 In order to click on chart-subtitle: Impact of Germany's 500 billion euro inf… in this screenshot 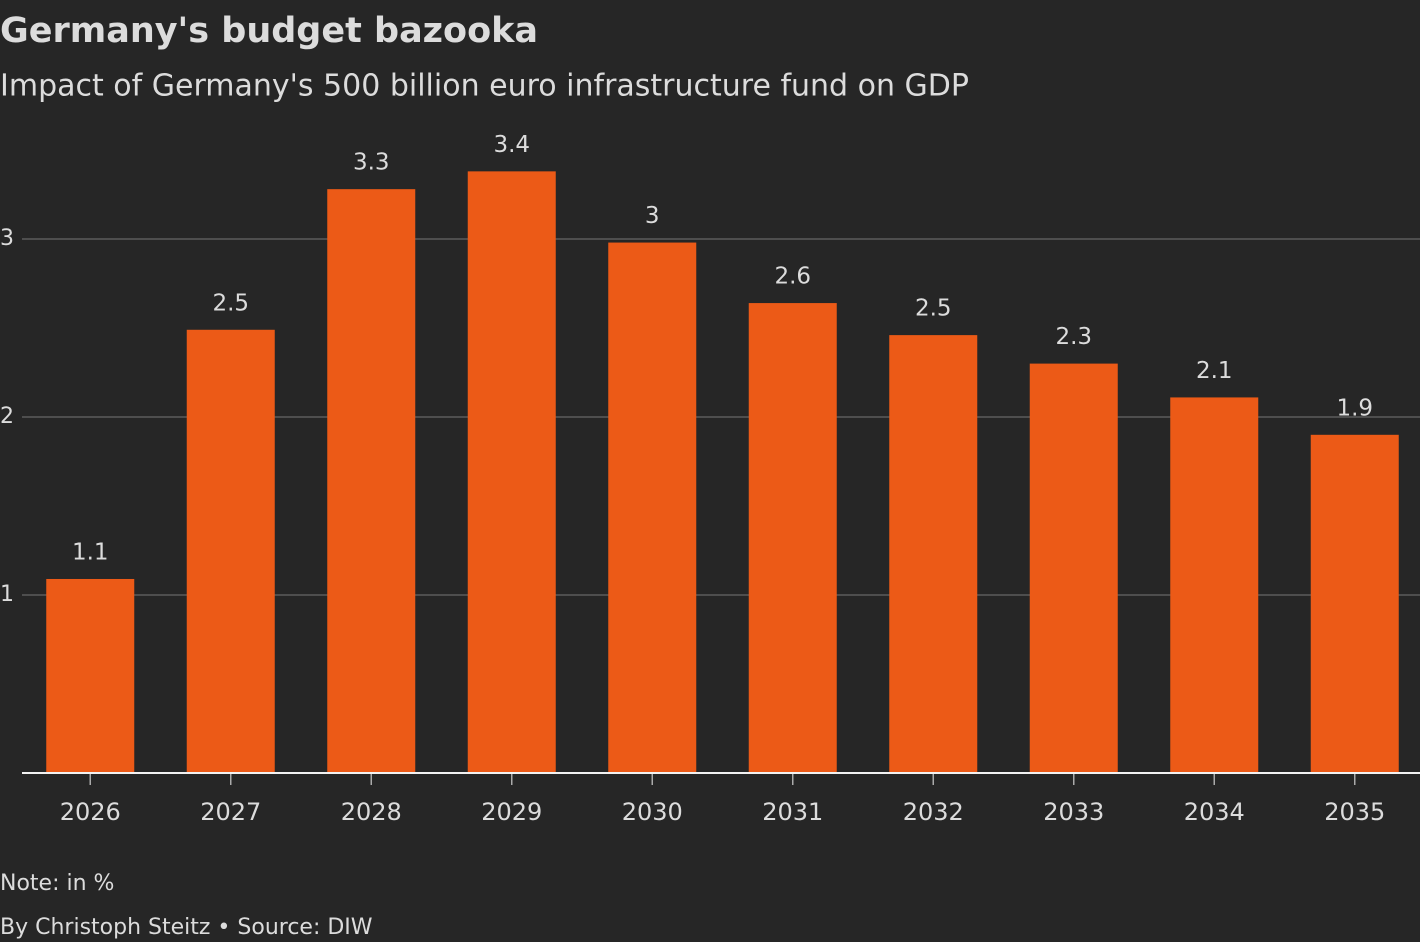, I will do `click(484, 86)`.